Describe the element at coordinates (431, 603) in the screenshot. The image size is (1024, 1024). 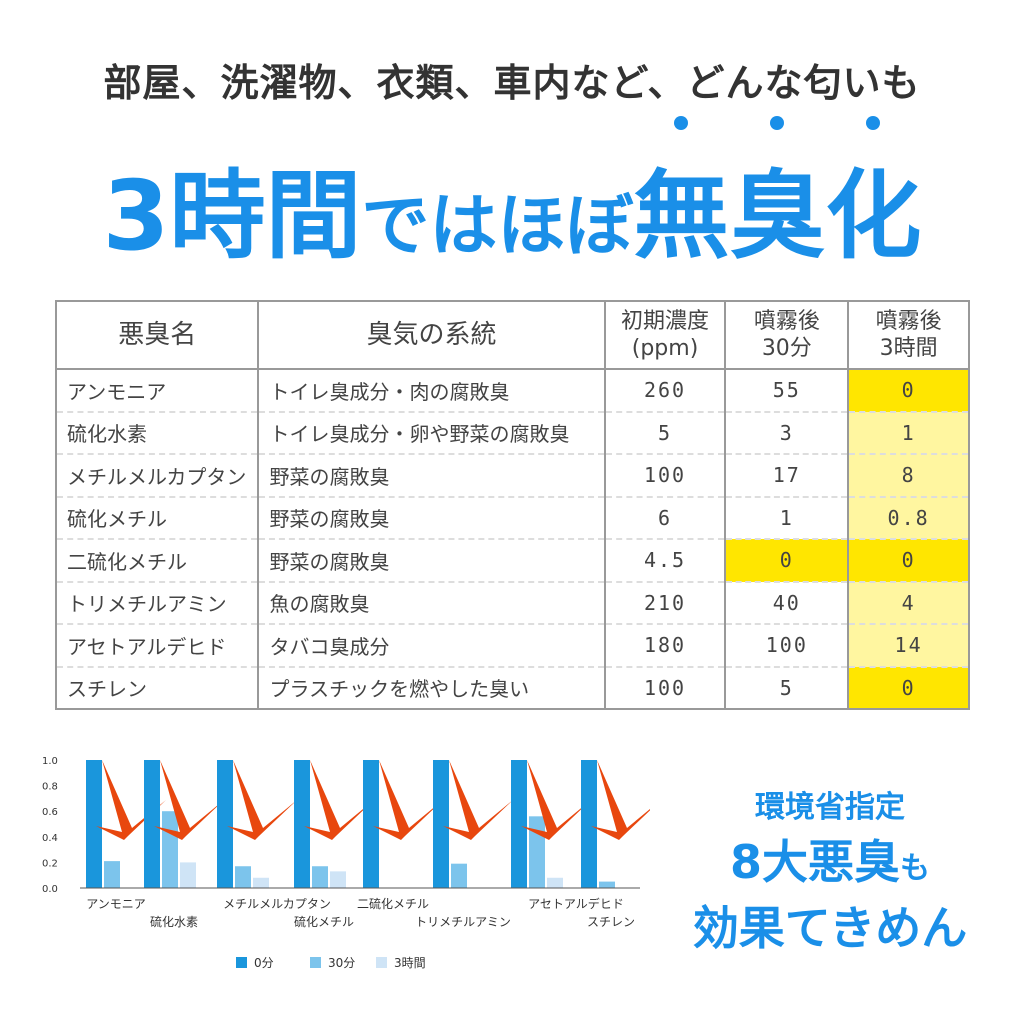
I see `table-cell: 魚の腐敗臭` at that location.